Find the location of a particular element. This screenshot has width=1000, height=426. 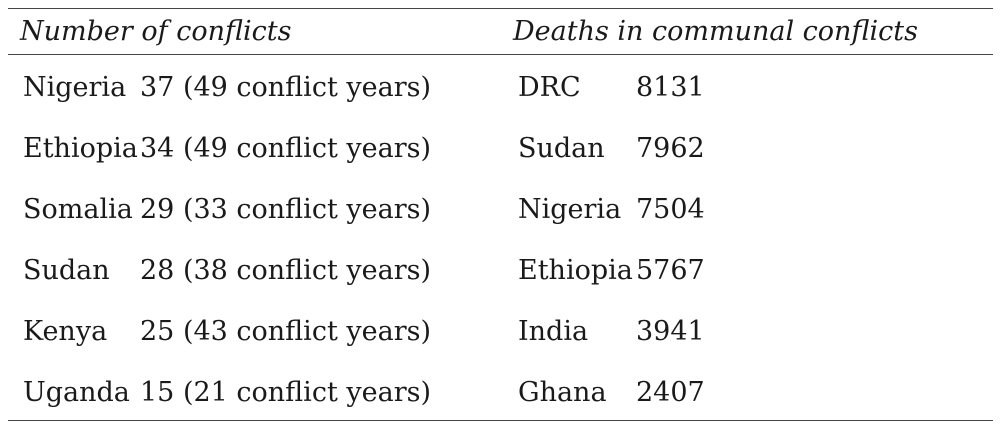

country-cell: Somalia is located at coordinates (78, 209).